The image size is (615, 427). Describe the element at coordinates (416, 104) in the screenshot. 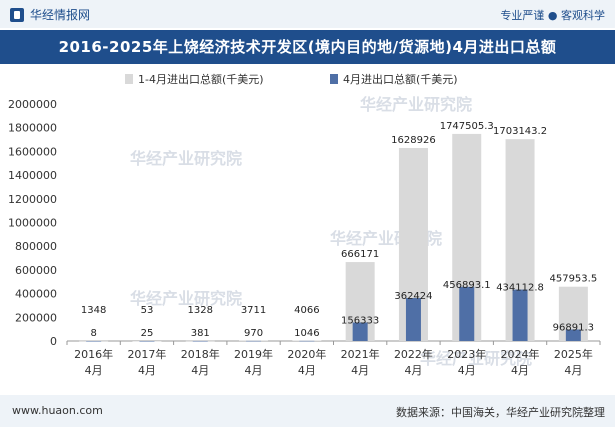

I see `watermark-0: 华经产业研究院` at that location.